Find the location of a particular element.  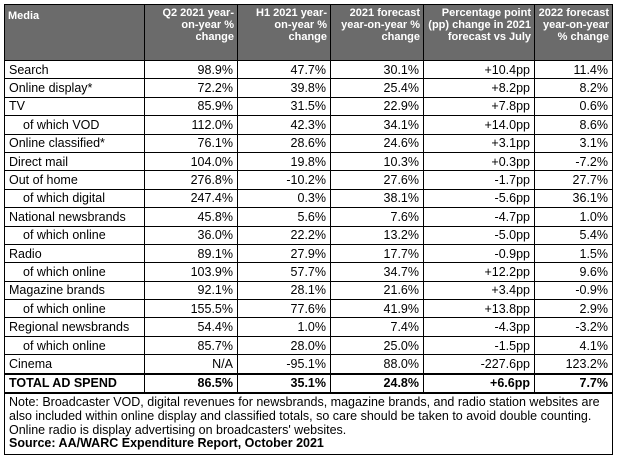

row-q2-value: 103.9% is located at coordinates (191, 272).